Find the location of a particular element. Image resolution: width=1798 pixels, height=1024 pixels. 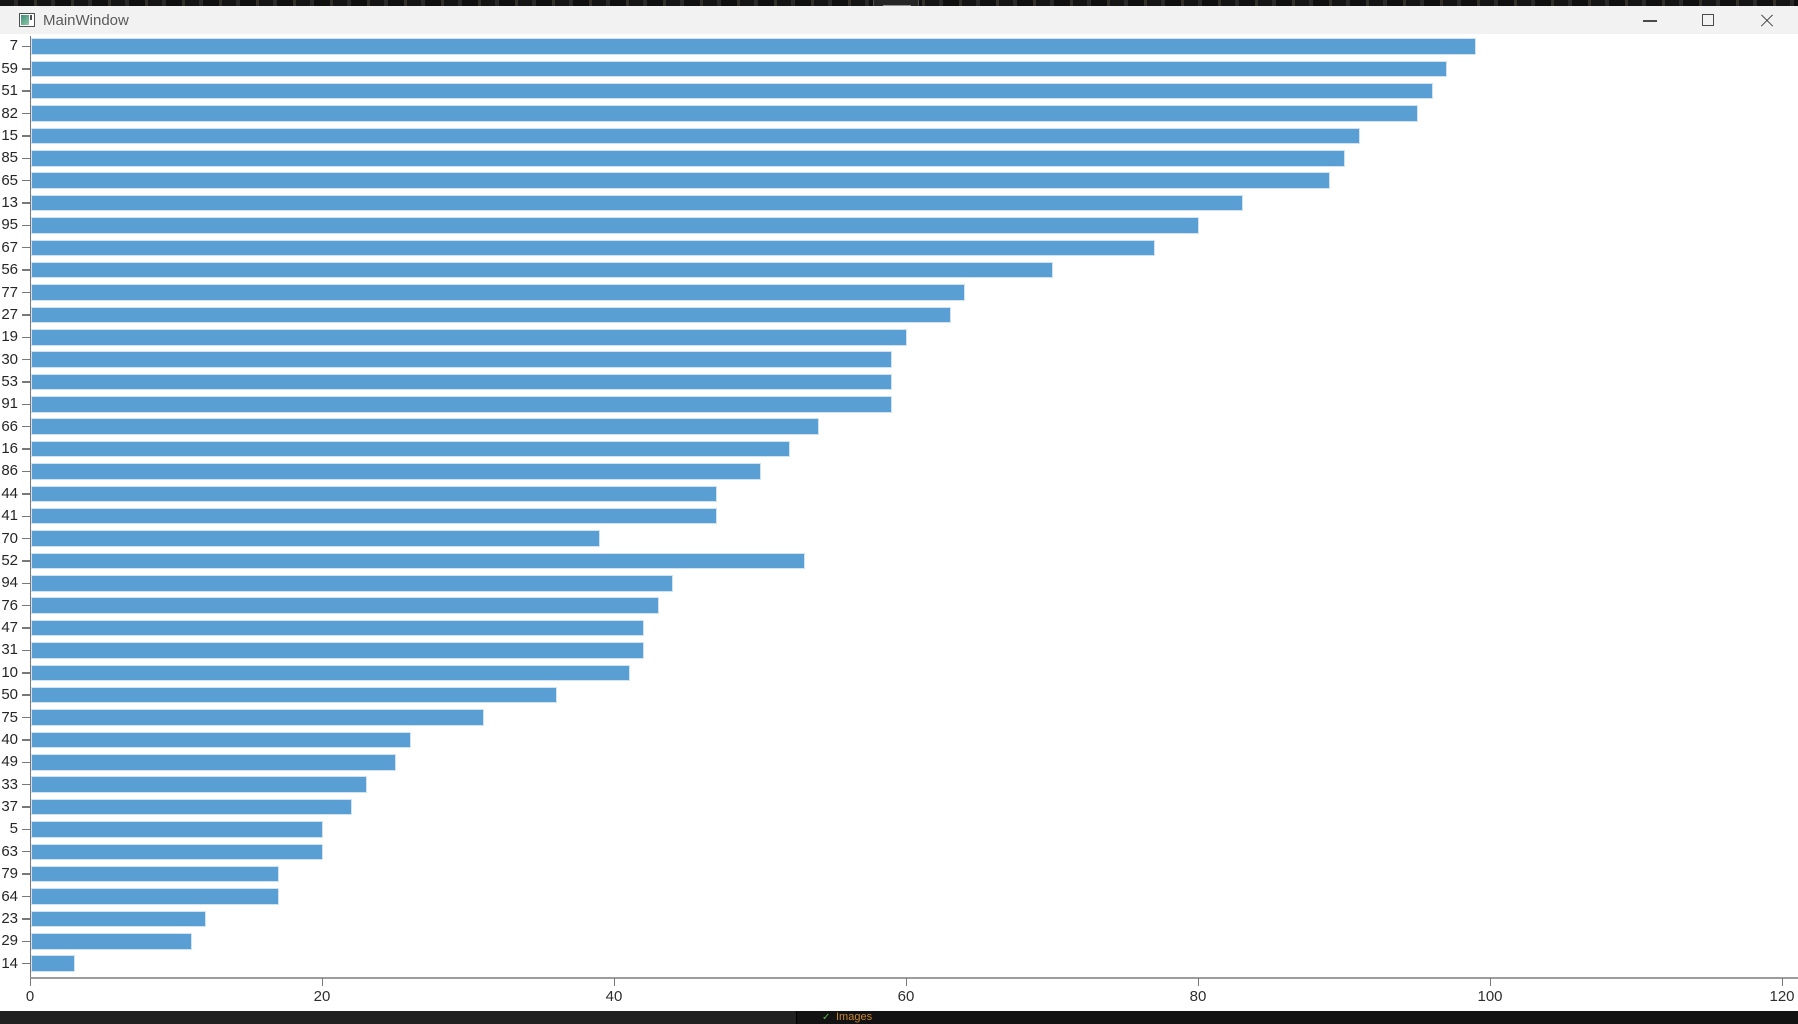

taskbar-segment is located at coordinates (398, 1017).